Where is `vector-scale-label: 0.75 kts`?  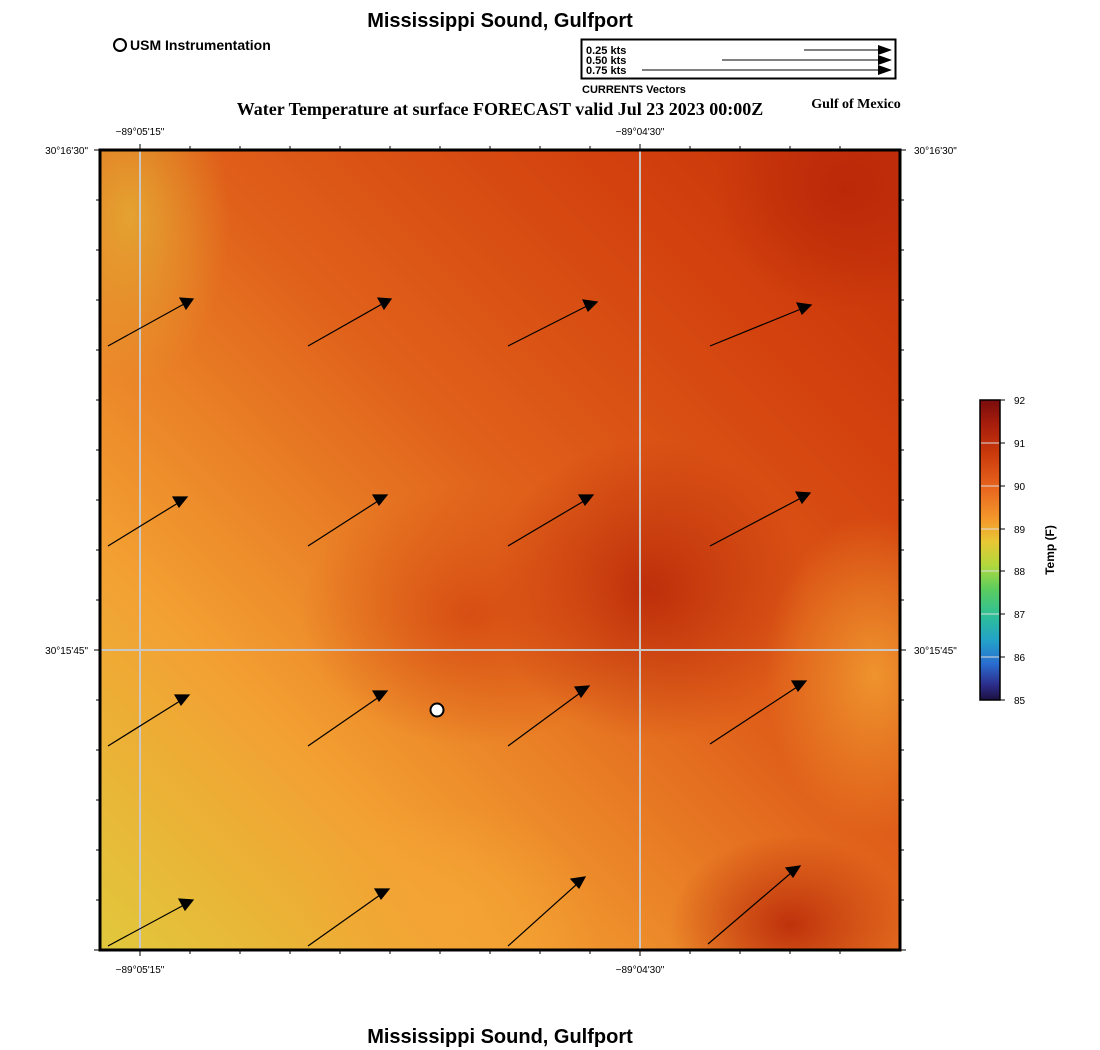 vector-scale-label: 0.75 kts is located at coordinates (606, 71).